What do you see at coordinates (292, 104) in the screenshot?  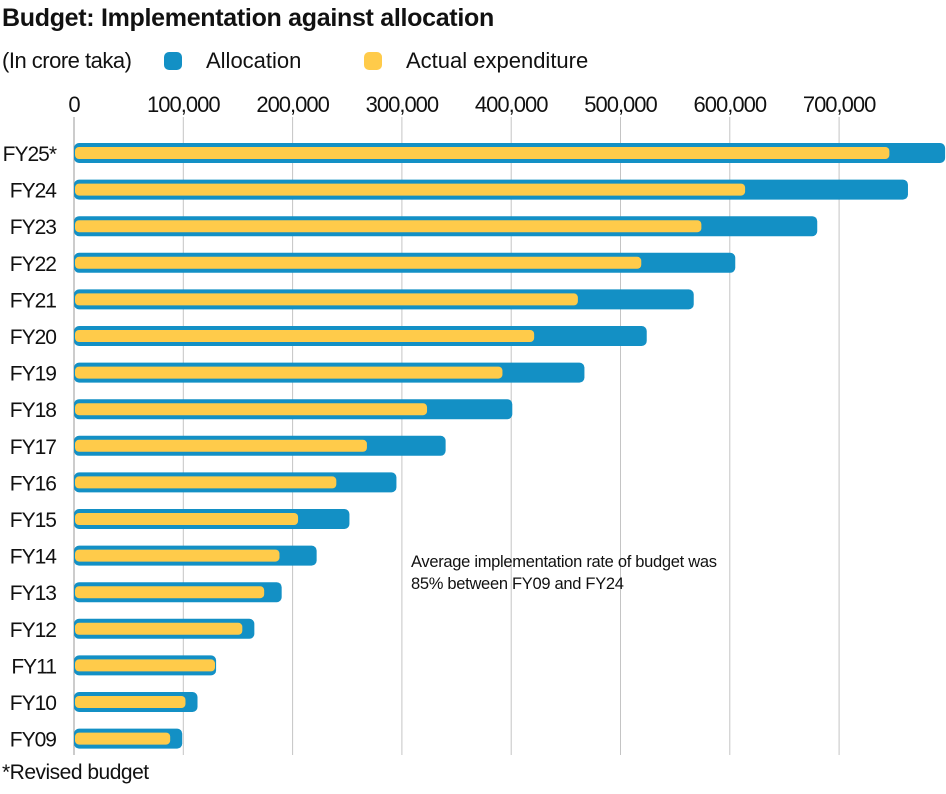 I see `x-tick-label: 200,000` at bounding box center [292, 104].